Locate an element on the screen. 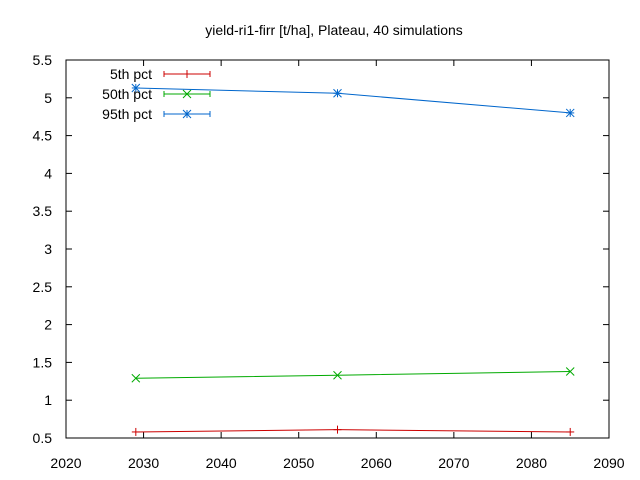 This screenshot has width=640, height=480. y-tick-label: 1 is located at coordinates (48, 400).